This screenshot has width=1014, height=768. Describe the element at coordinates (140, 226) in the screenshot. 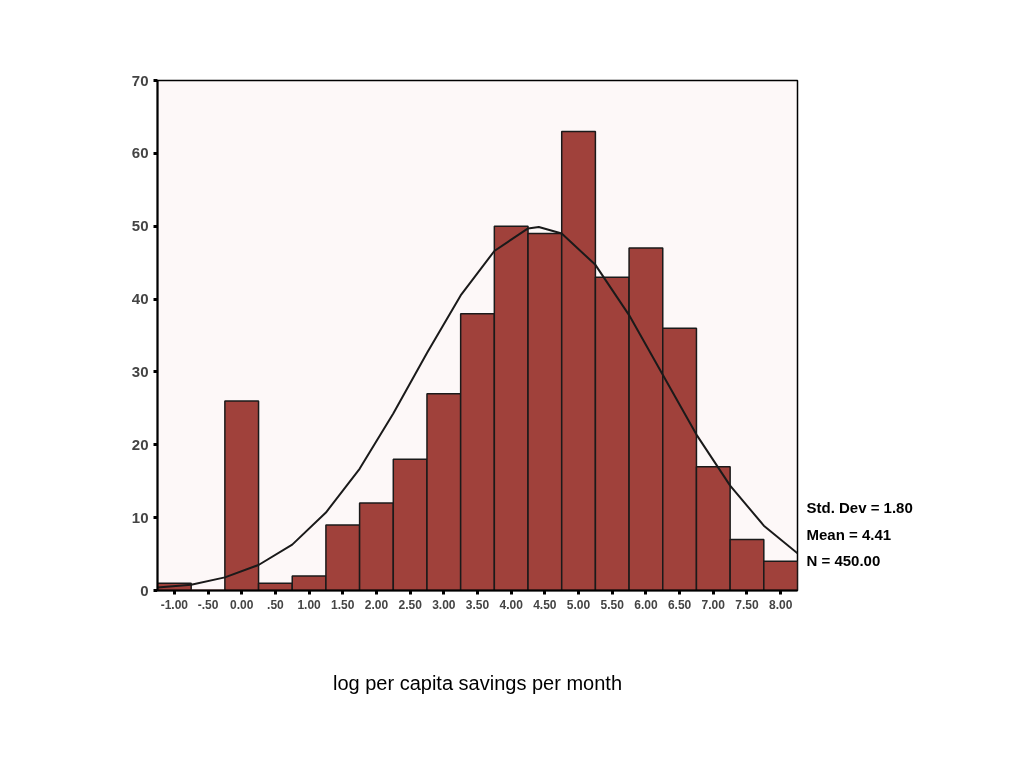

I see `y-tick-label: 50` at that location.